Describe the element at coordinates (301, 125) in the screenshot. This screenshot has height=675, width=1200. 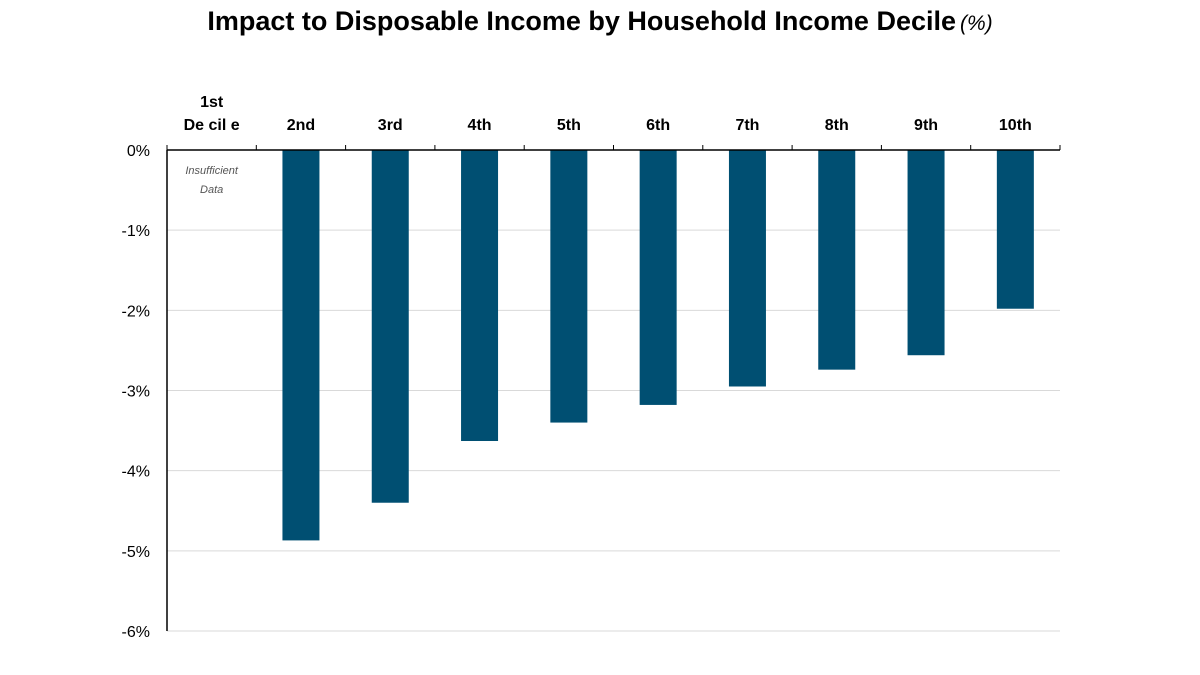
I see `x-category-label: 2nd` at that location.